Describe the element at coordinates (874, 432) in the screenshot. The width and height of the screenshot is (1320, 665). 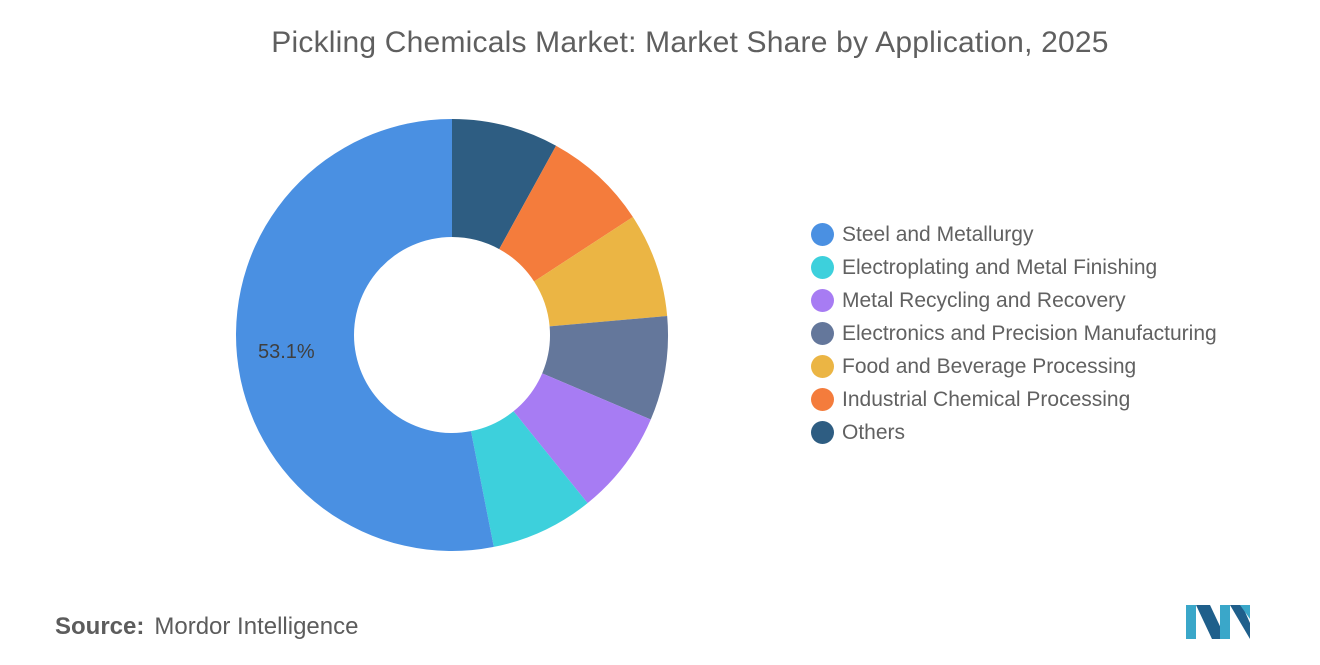
I see `legend-label: Others` at that location.